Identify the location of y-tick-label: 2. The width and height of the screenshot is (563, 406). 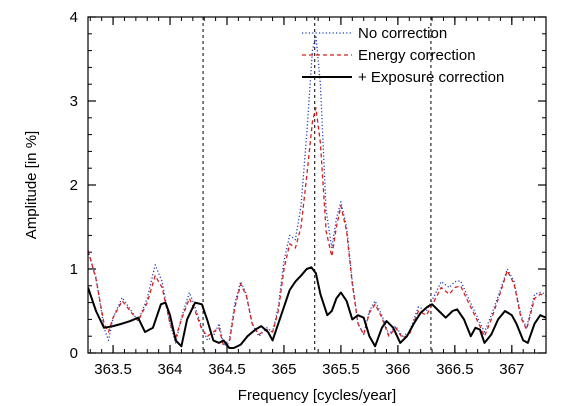
(74, 185).